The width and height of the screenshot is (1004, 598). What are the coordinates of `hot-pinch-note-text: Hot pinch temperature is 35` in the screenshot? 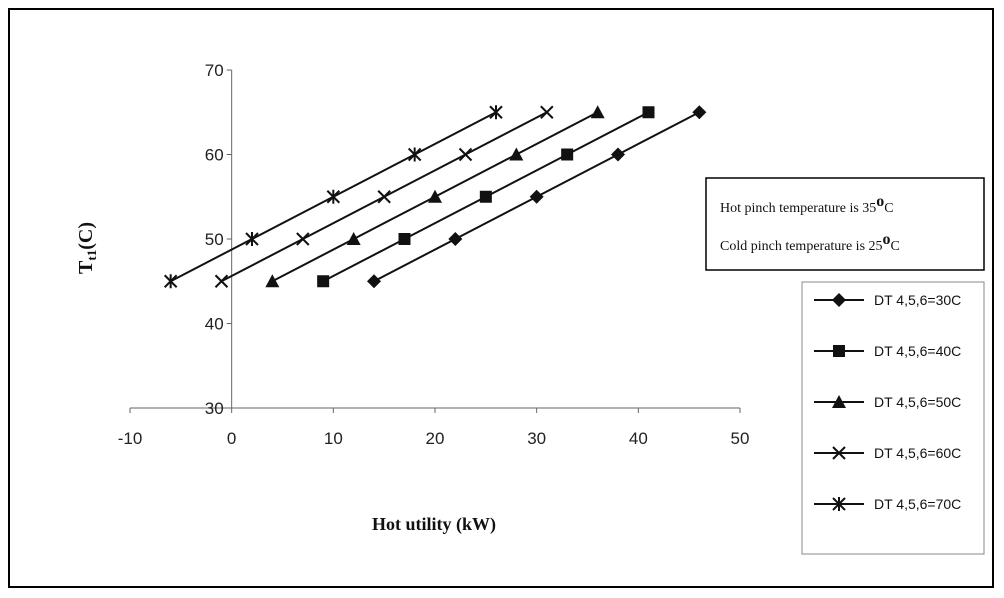 It's located at (798, 208).